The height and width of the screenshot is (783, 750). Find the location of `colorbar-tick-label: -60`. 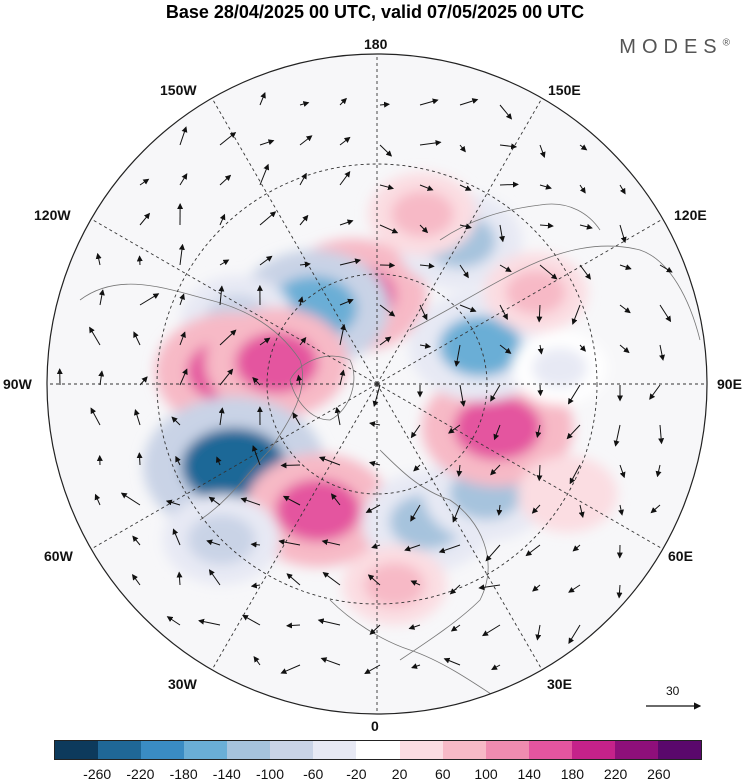

colorbar-tick-label: -60 is located at coordinates (313, 774).